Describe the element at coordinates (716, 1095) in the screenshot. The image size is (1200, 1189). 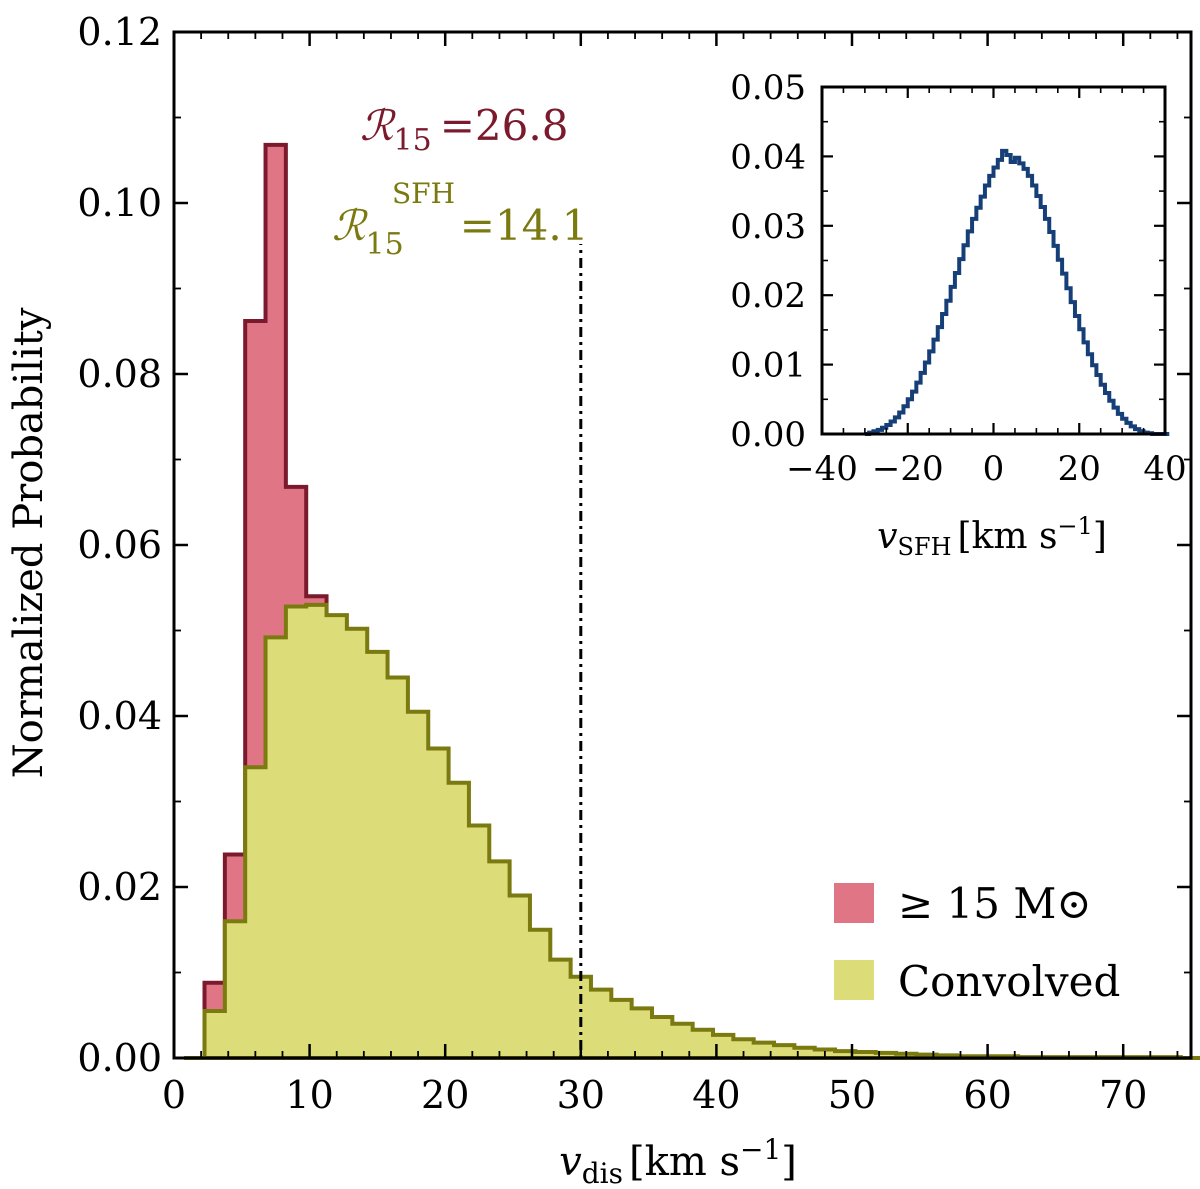
I see `x-tick-label: 40` at that location.